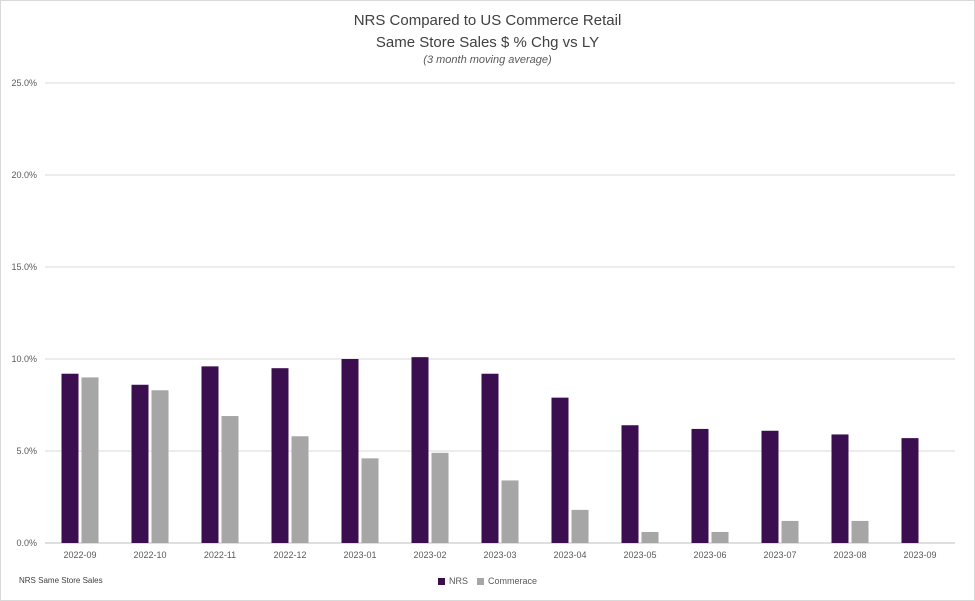 The width and height of the screenshot is (975, 601). What do you see at coordinates (26, 451) in the screenshot?
I see `y-tick-label: 5.0%` at bounding box center [26, 451].